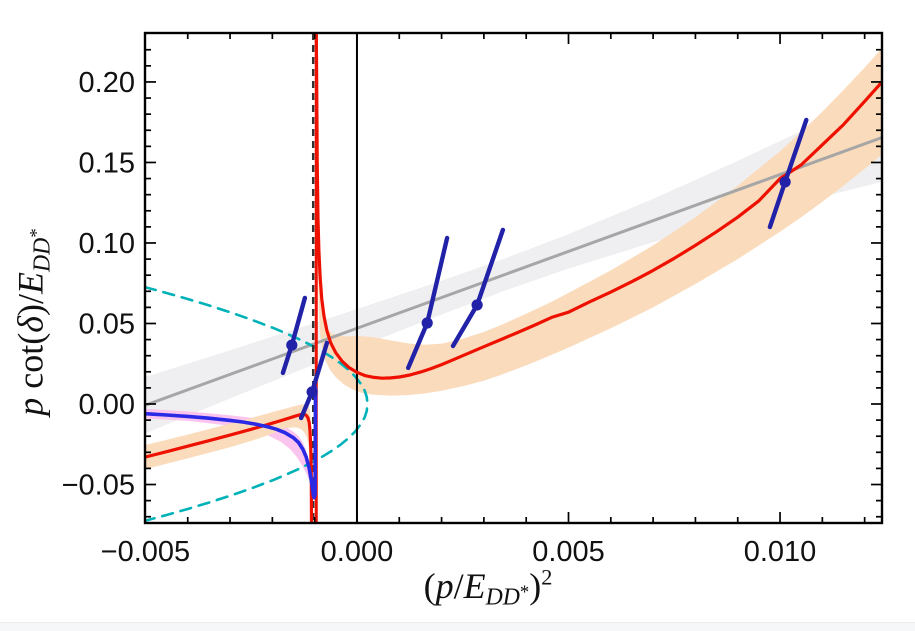 This screenshot has height=631, width=915. What do you see at coordinates (312, 392) in the screenshot?
I see `lattice-level-2-point` at bounding box center [312, 392].